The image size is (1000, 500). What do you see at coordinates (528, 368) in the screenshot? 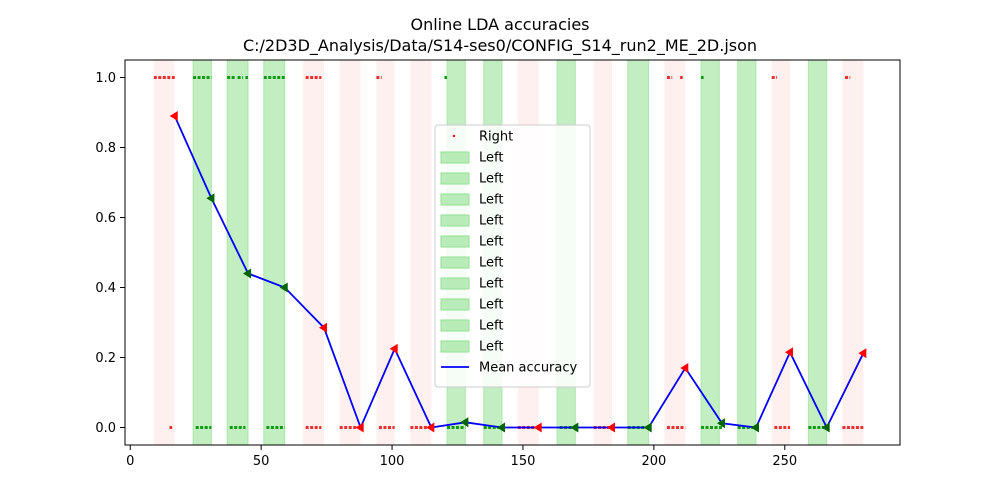
I see `legend-label: Mean accuracy` at bounding box center [528, 368].